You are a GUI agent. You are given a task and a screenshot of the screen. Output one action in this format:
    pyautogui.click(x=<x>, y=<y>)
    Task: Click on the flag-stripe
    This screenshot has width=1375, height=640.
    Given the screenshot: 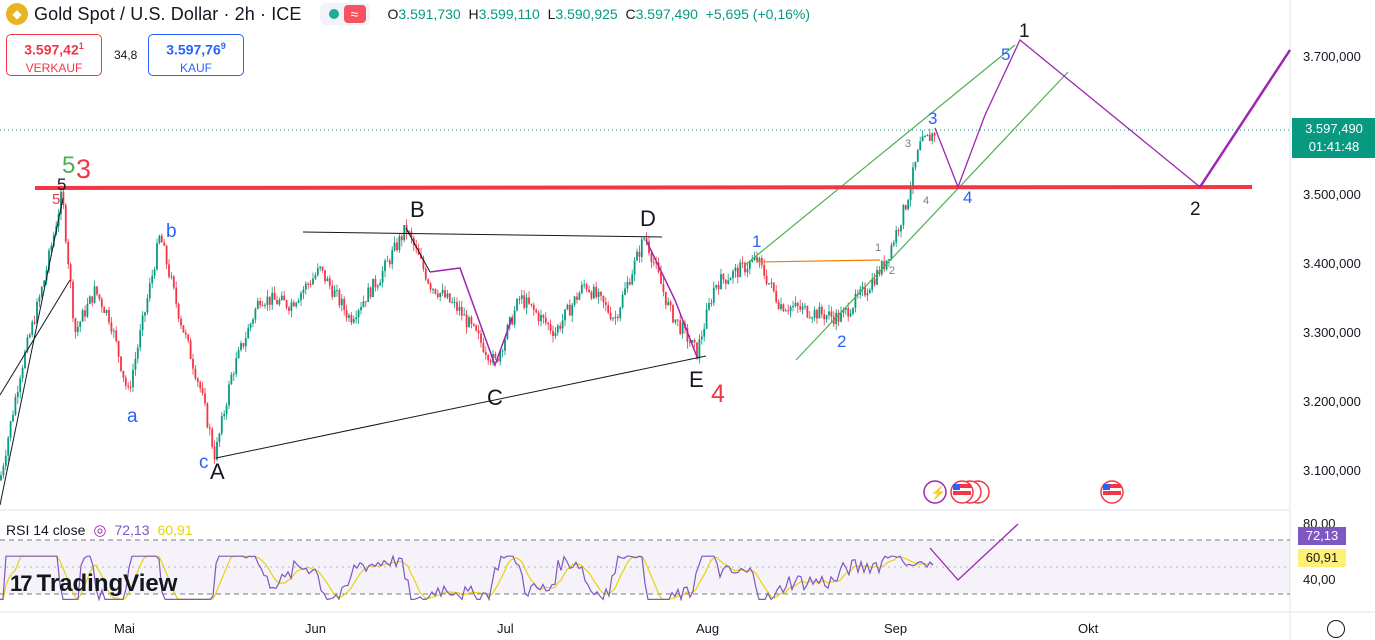 What is the action you would take?
    pyautogui.click(x=962, y=486)
    